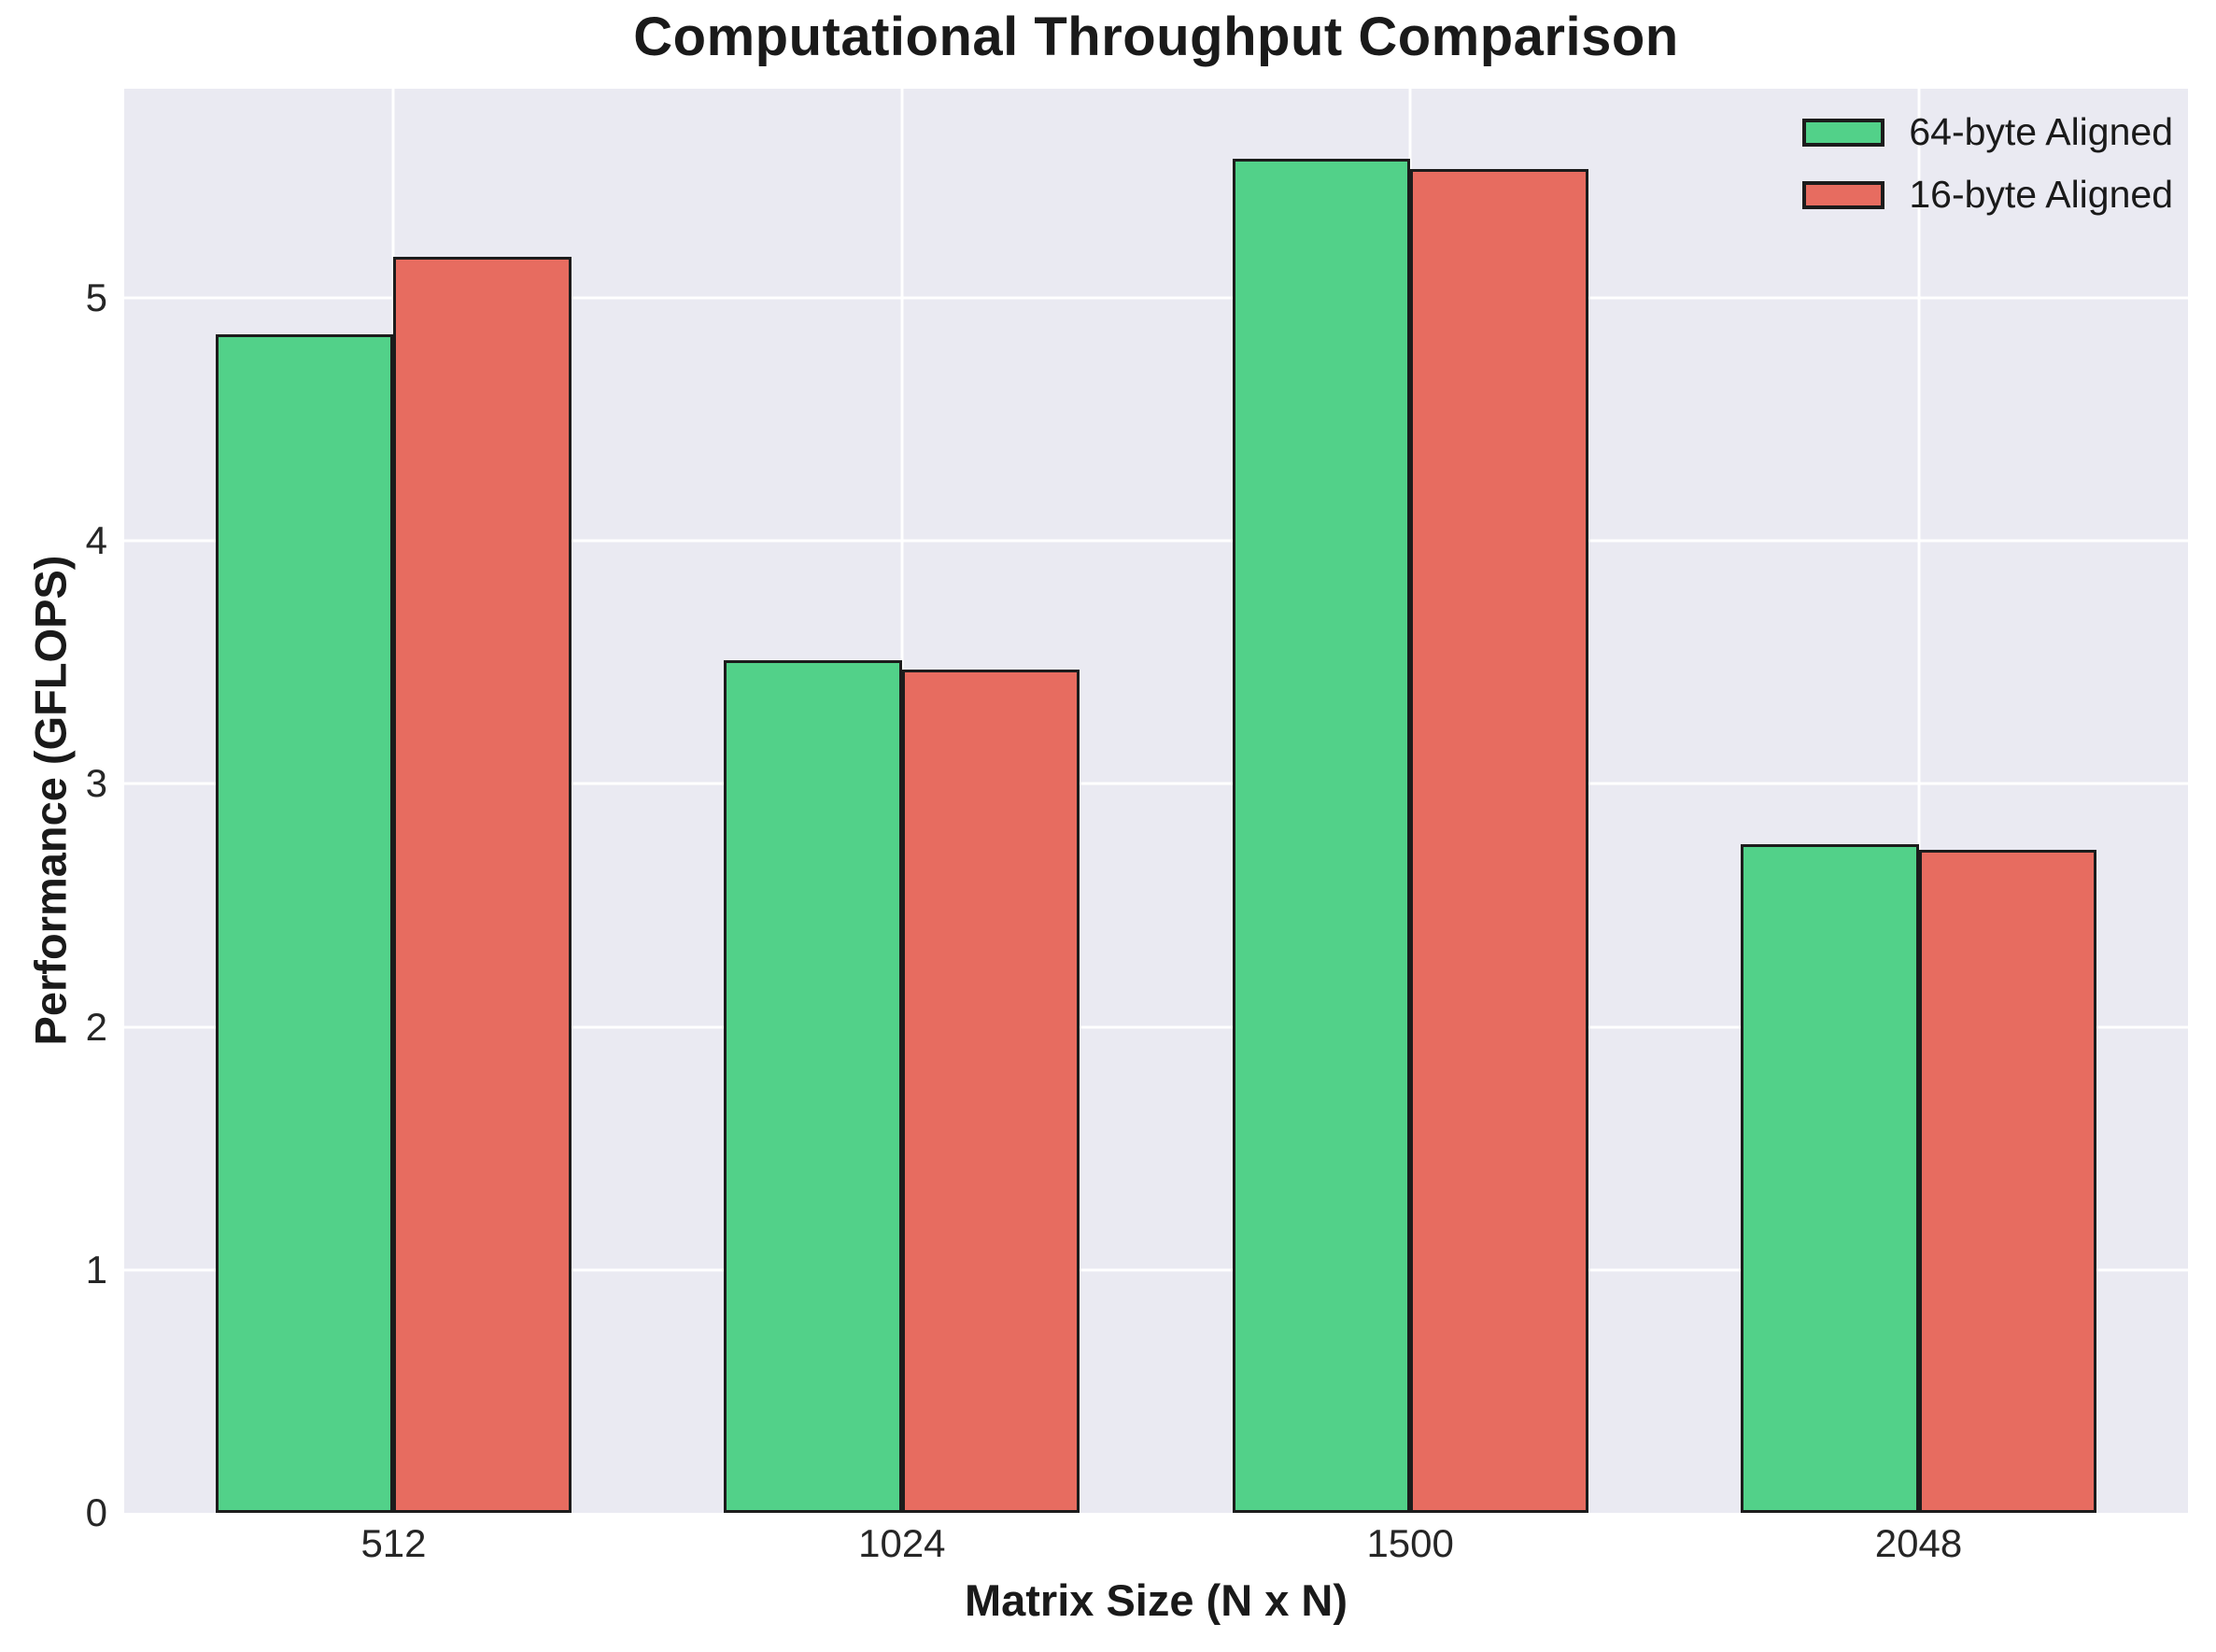  Describe the element at coordinates (2007, 1181) in the screenshot. I see `bar-2048-16-byte-aligned` at that location.